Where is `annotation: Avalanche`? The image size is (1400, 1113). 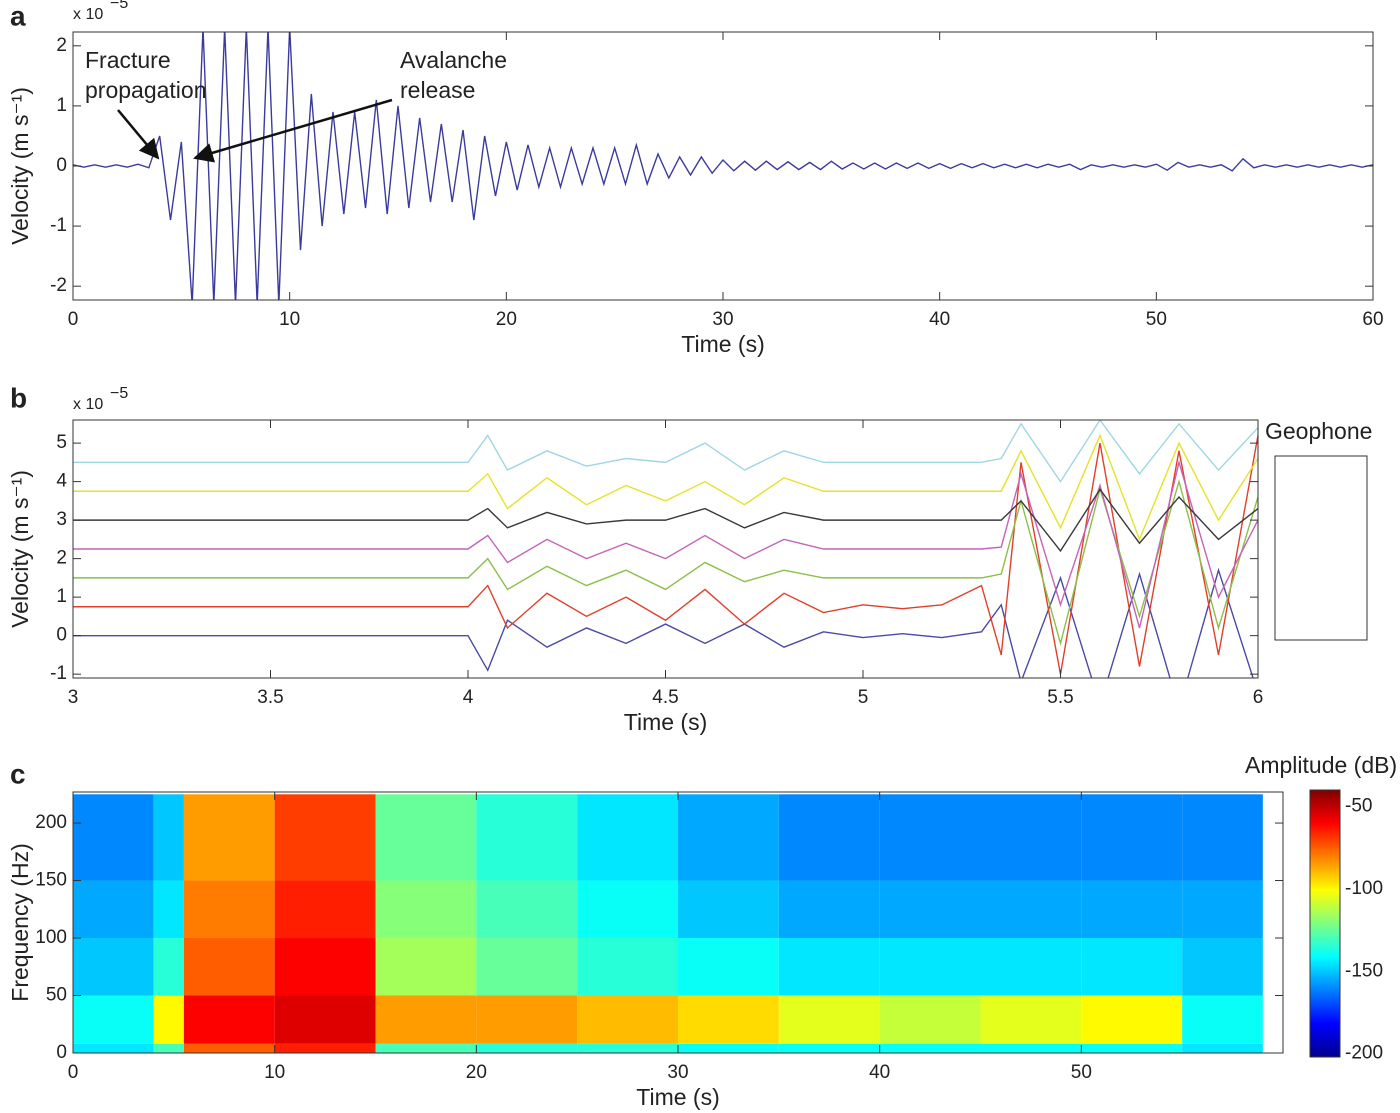
annotation: Avalanche is located at coordinates (453, 60).